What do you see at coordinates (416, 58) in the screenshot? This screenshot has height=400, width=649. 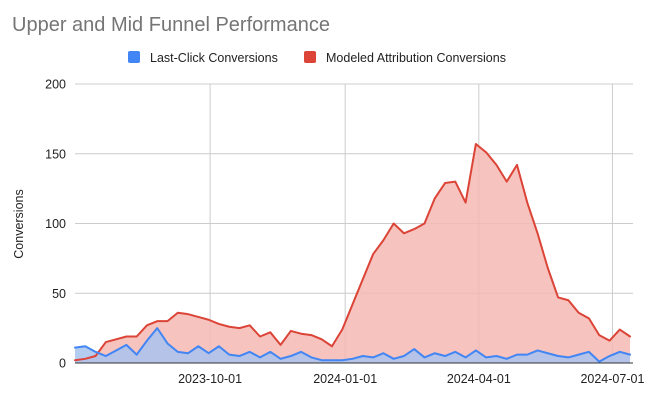 I see `legend-label-modeled-attribution: Modeled Attribution Conversions` at bounding box center [416, 58].